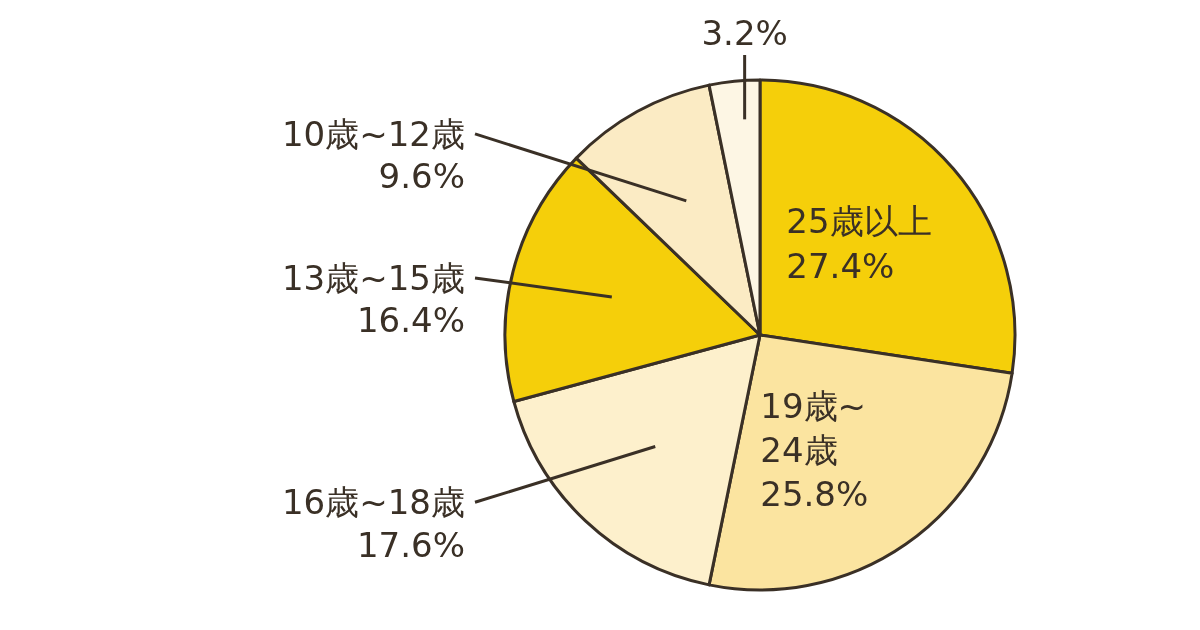  I want to click on slice-label: 19歳~24歳, so click(813, 427).